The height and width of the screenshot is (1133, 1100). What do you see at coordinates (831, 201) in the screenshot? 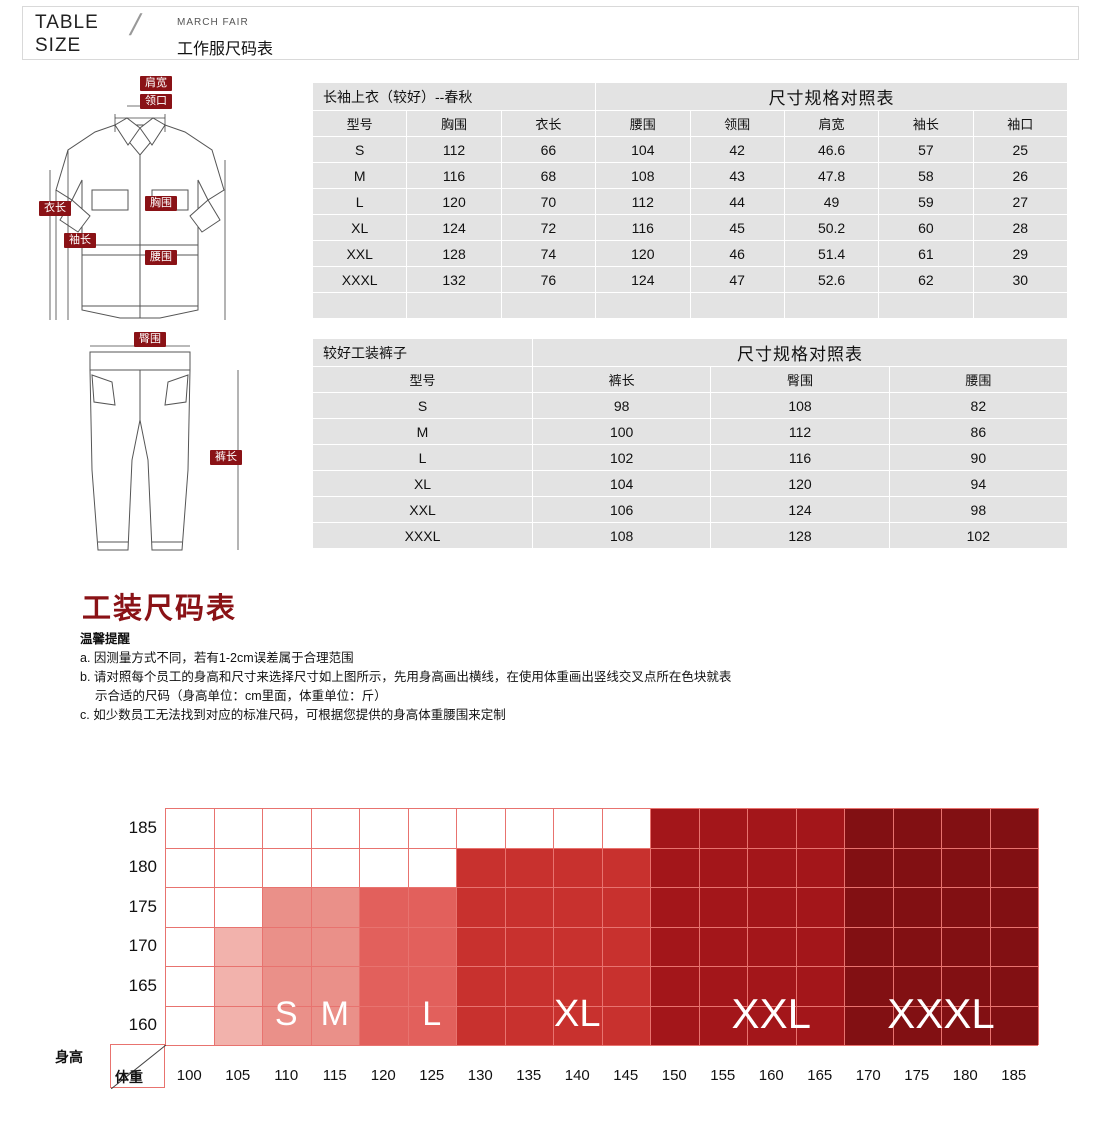
I see `cell-shoulder: 49` at bounding box center [831, 201].